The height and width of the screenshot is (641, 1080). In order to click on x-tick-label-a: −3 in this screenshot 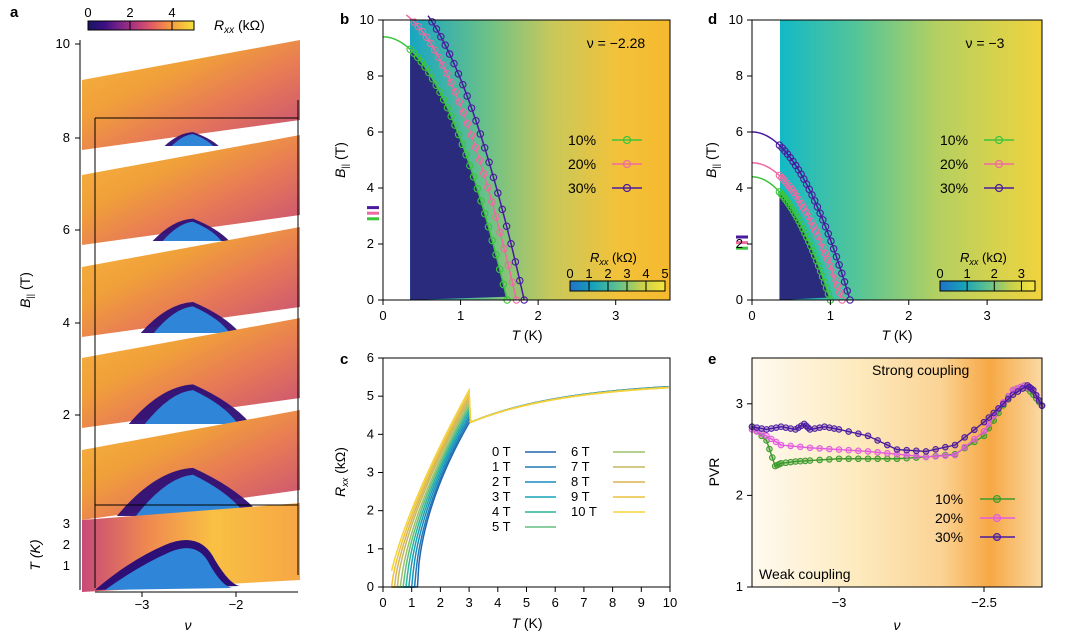, I will do `click(142, 604)`.